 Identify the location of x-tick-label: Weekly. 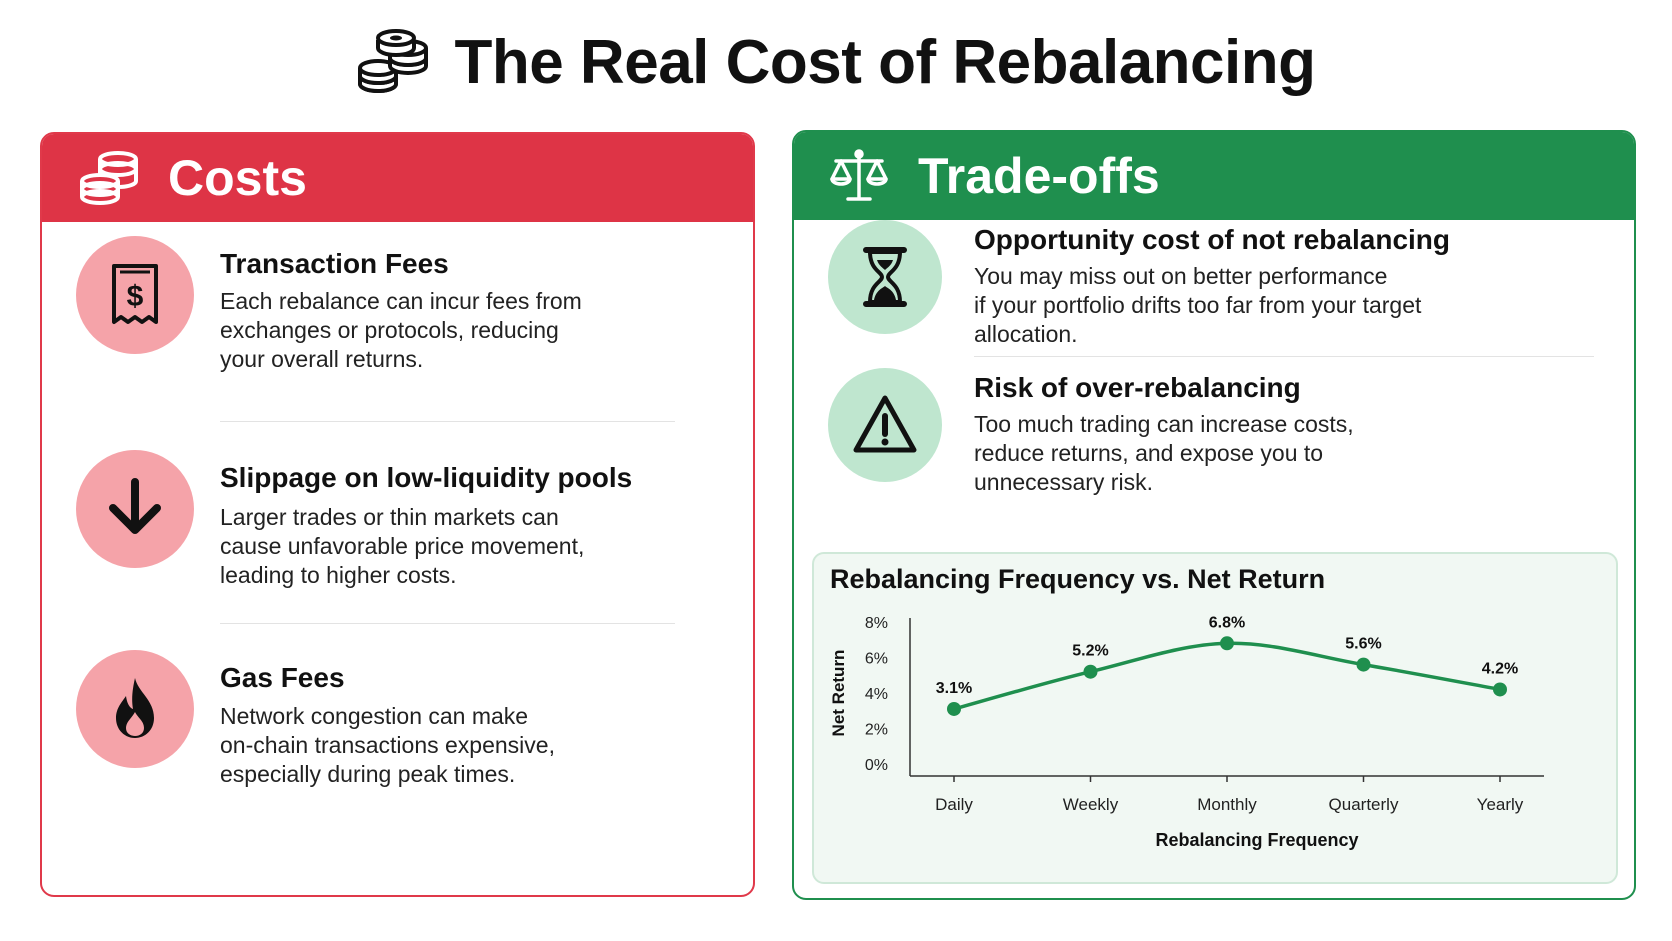
(1091, 804).